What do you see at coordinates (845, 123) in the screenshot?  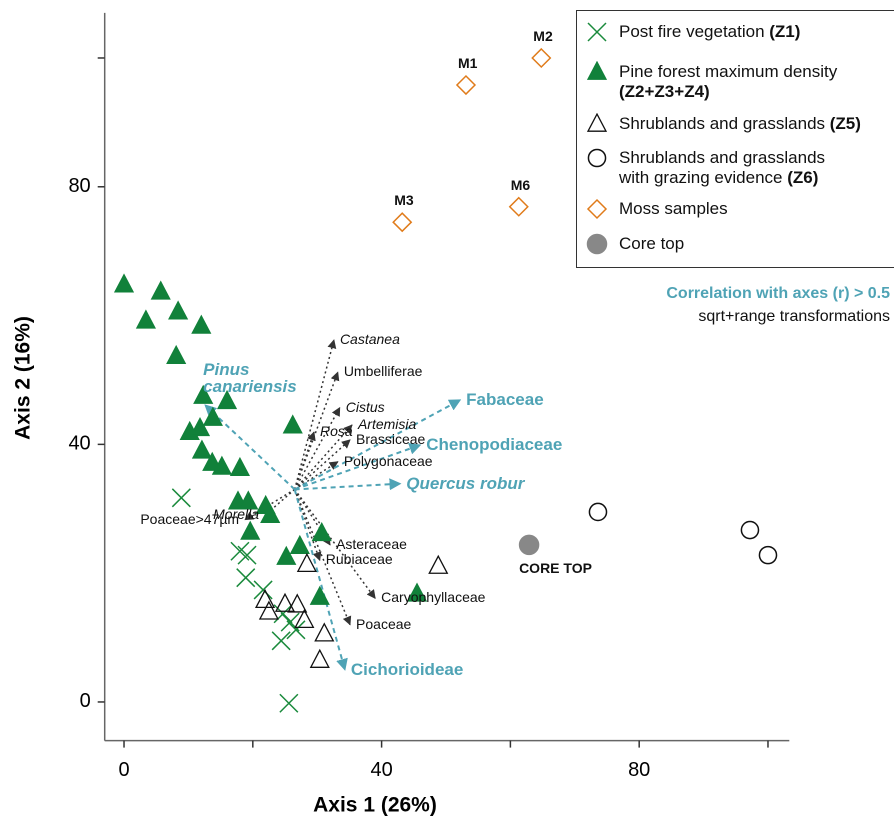 I see `legend-code: (Z5)` at bounding box center [845, 123].